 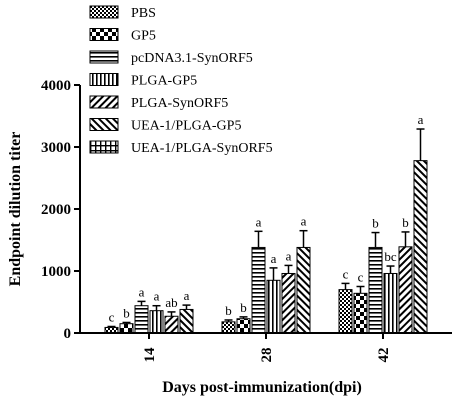 What do you see at coordinates (143, 36) in the screenshot?
I see `legend-label: GP5` at bounding box center [143, 36].